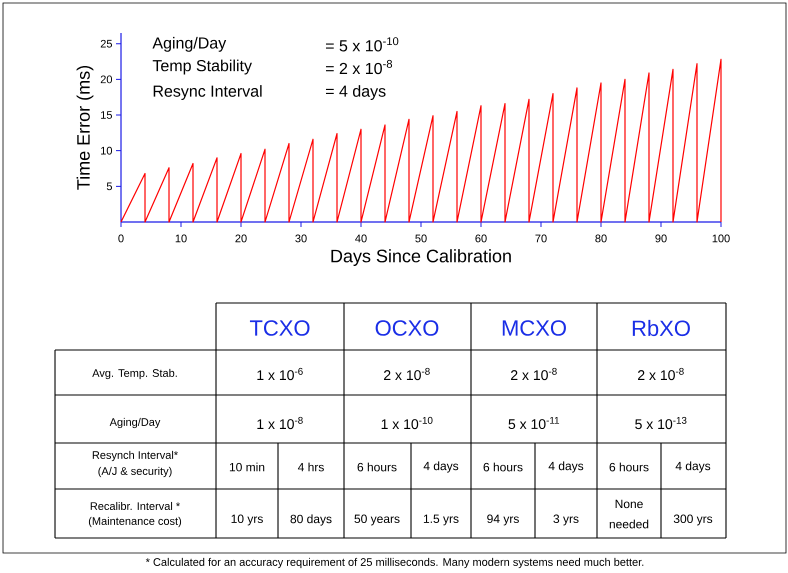 The width and height of the screenshot is (788, 573). Describe the element at coordinates (534, 423) in the screenshot. I see `text: 5 x 10$^{-11}$` at that location.